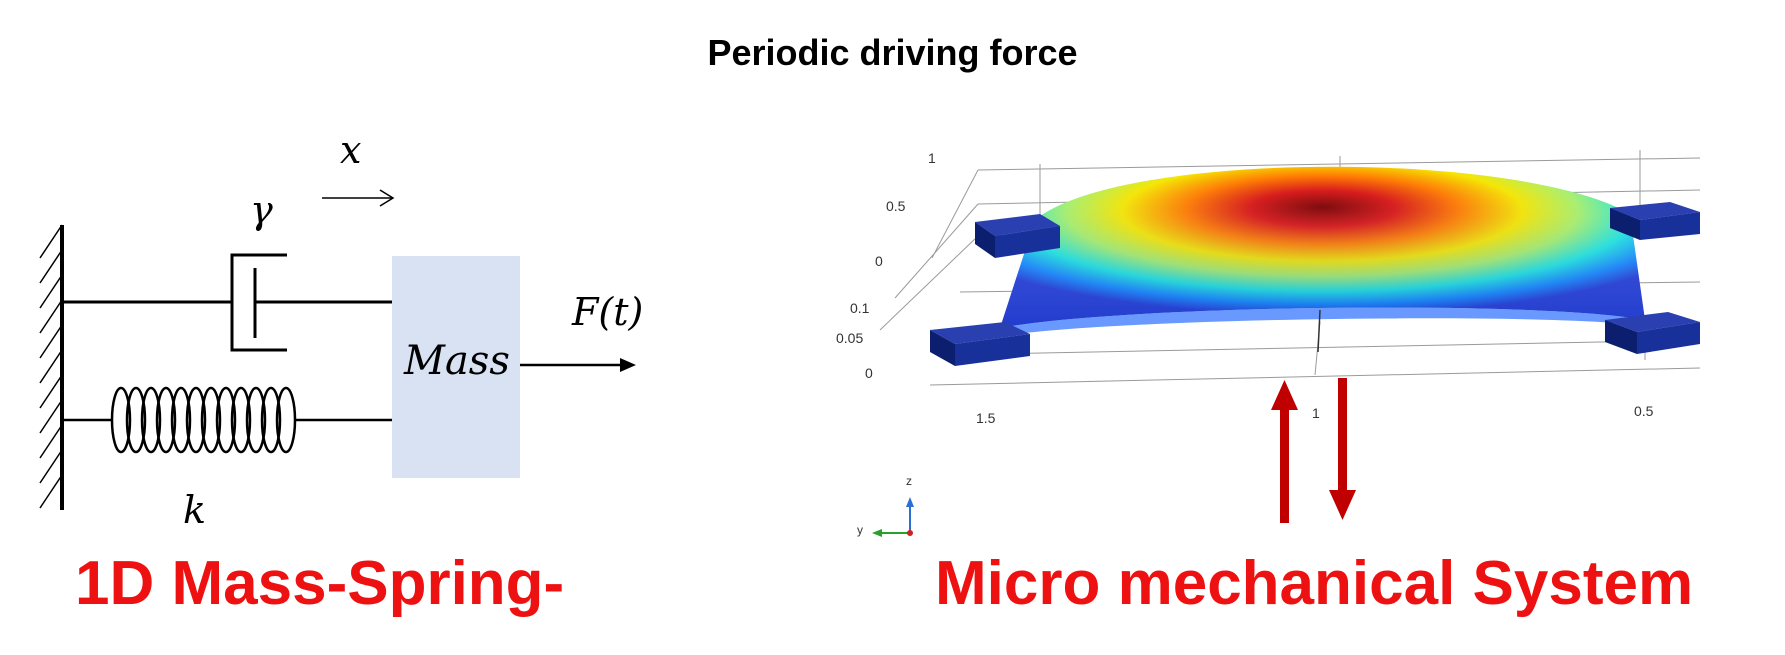 This screenshot has height=655, width=1785. I want to click on x-tick-1-5: 1.5, so click(986, 418).